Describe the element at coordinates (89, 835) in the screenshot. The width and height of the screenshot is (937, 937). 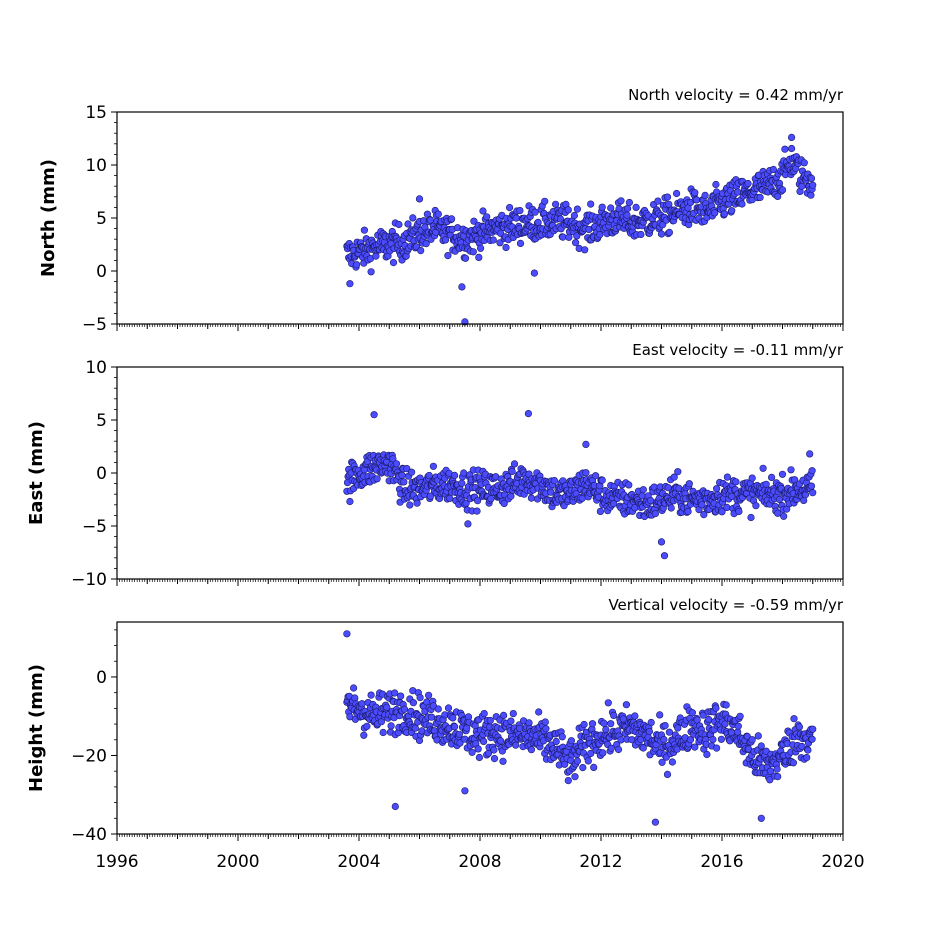
I see `height-y-tick-label: −40` at that location.